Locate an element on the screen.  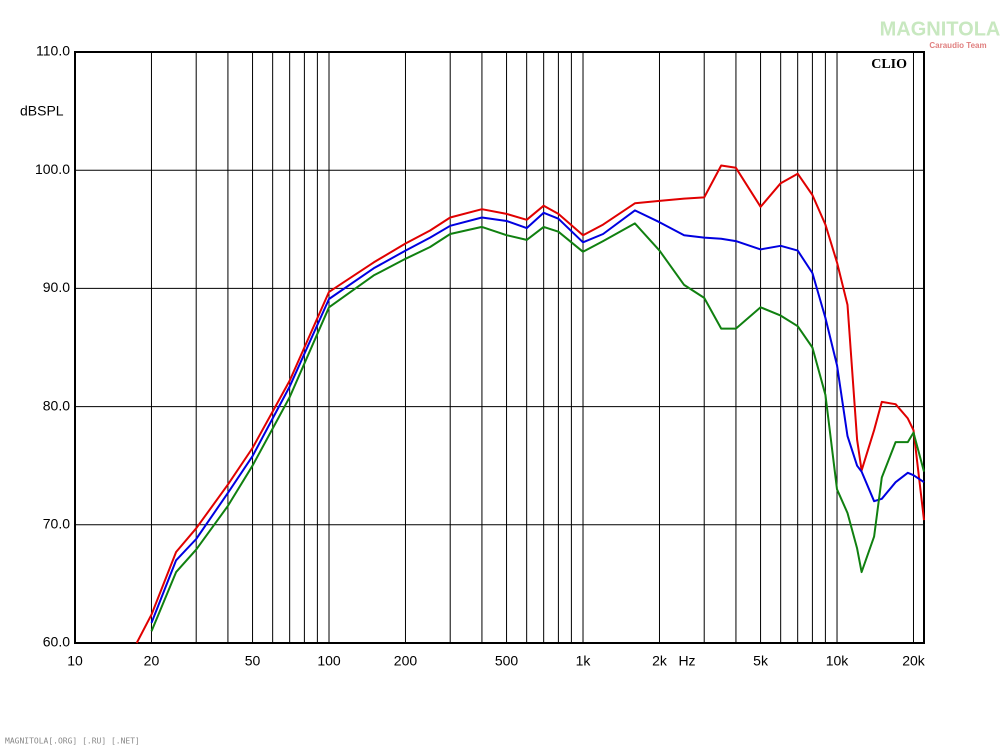
watermark-sub: Caraudio Team is located at coordinates (957, 45).